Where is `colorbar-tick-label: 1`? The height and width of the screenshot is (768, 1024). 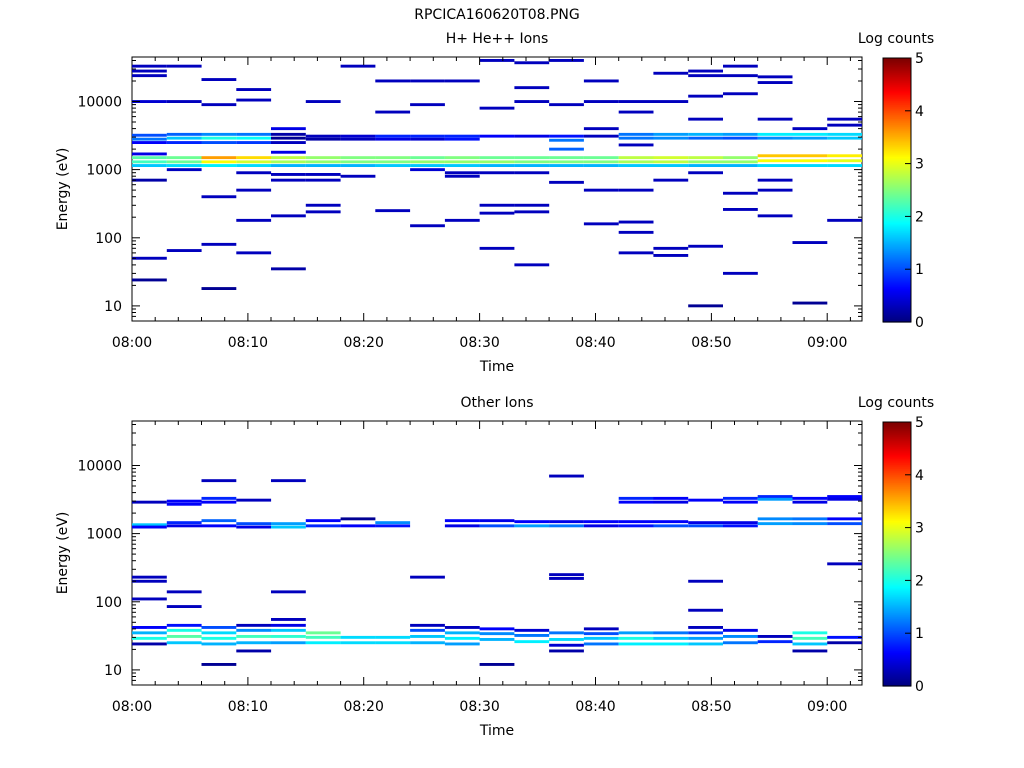 colorbar-tick-label: 1 is located at coordinates (919, 634).